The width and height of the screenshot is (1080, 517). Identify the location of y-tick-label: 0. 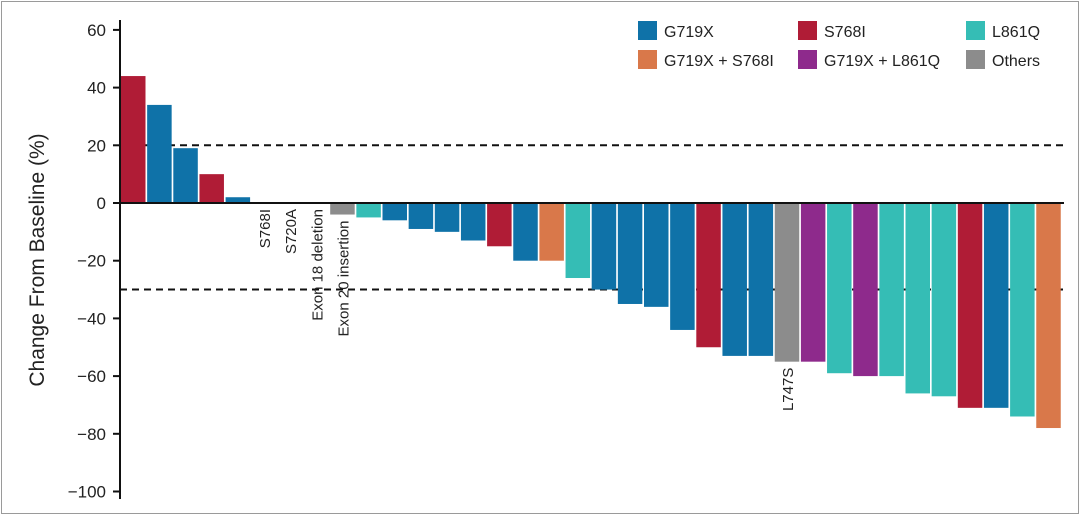
(101, 203).